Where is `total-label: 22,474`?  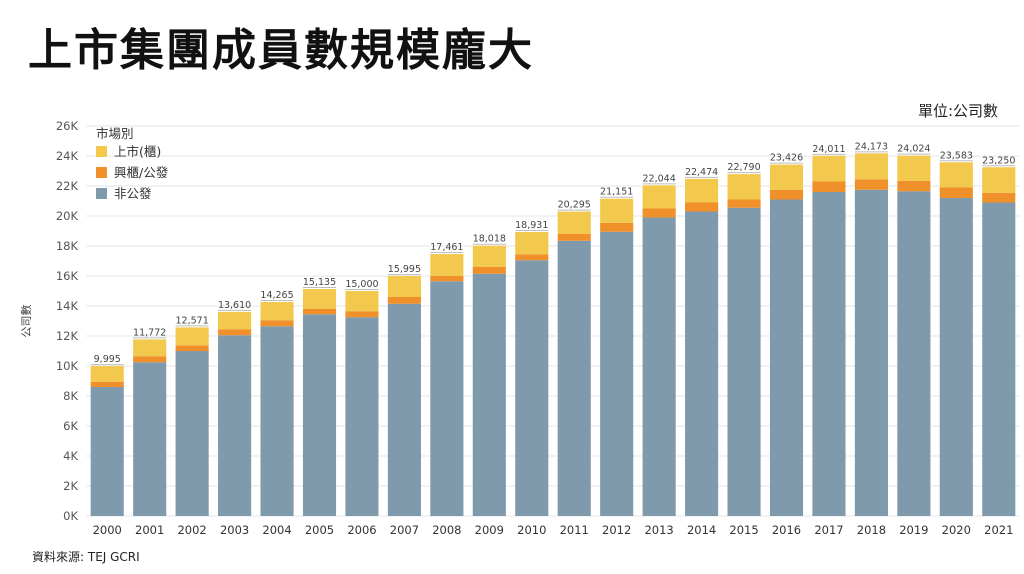
total-label: 22,474 is located at coordinates (701, 172).